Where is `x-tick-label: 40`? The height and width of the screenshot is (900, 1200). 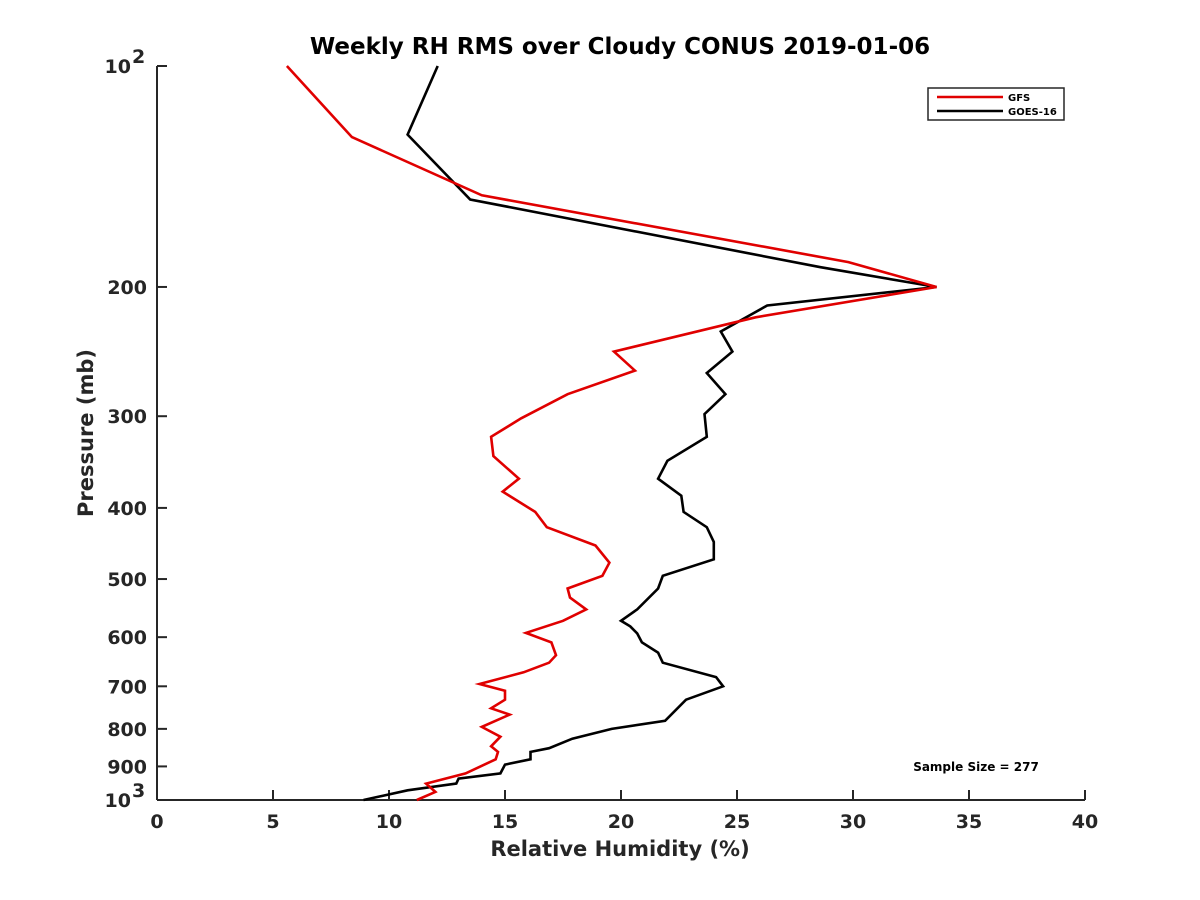
x-tick-label: 40 is located at coordinates (1085, 822).